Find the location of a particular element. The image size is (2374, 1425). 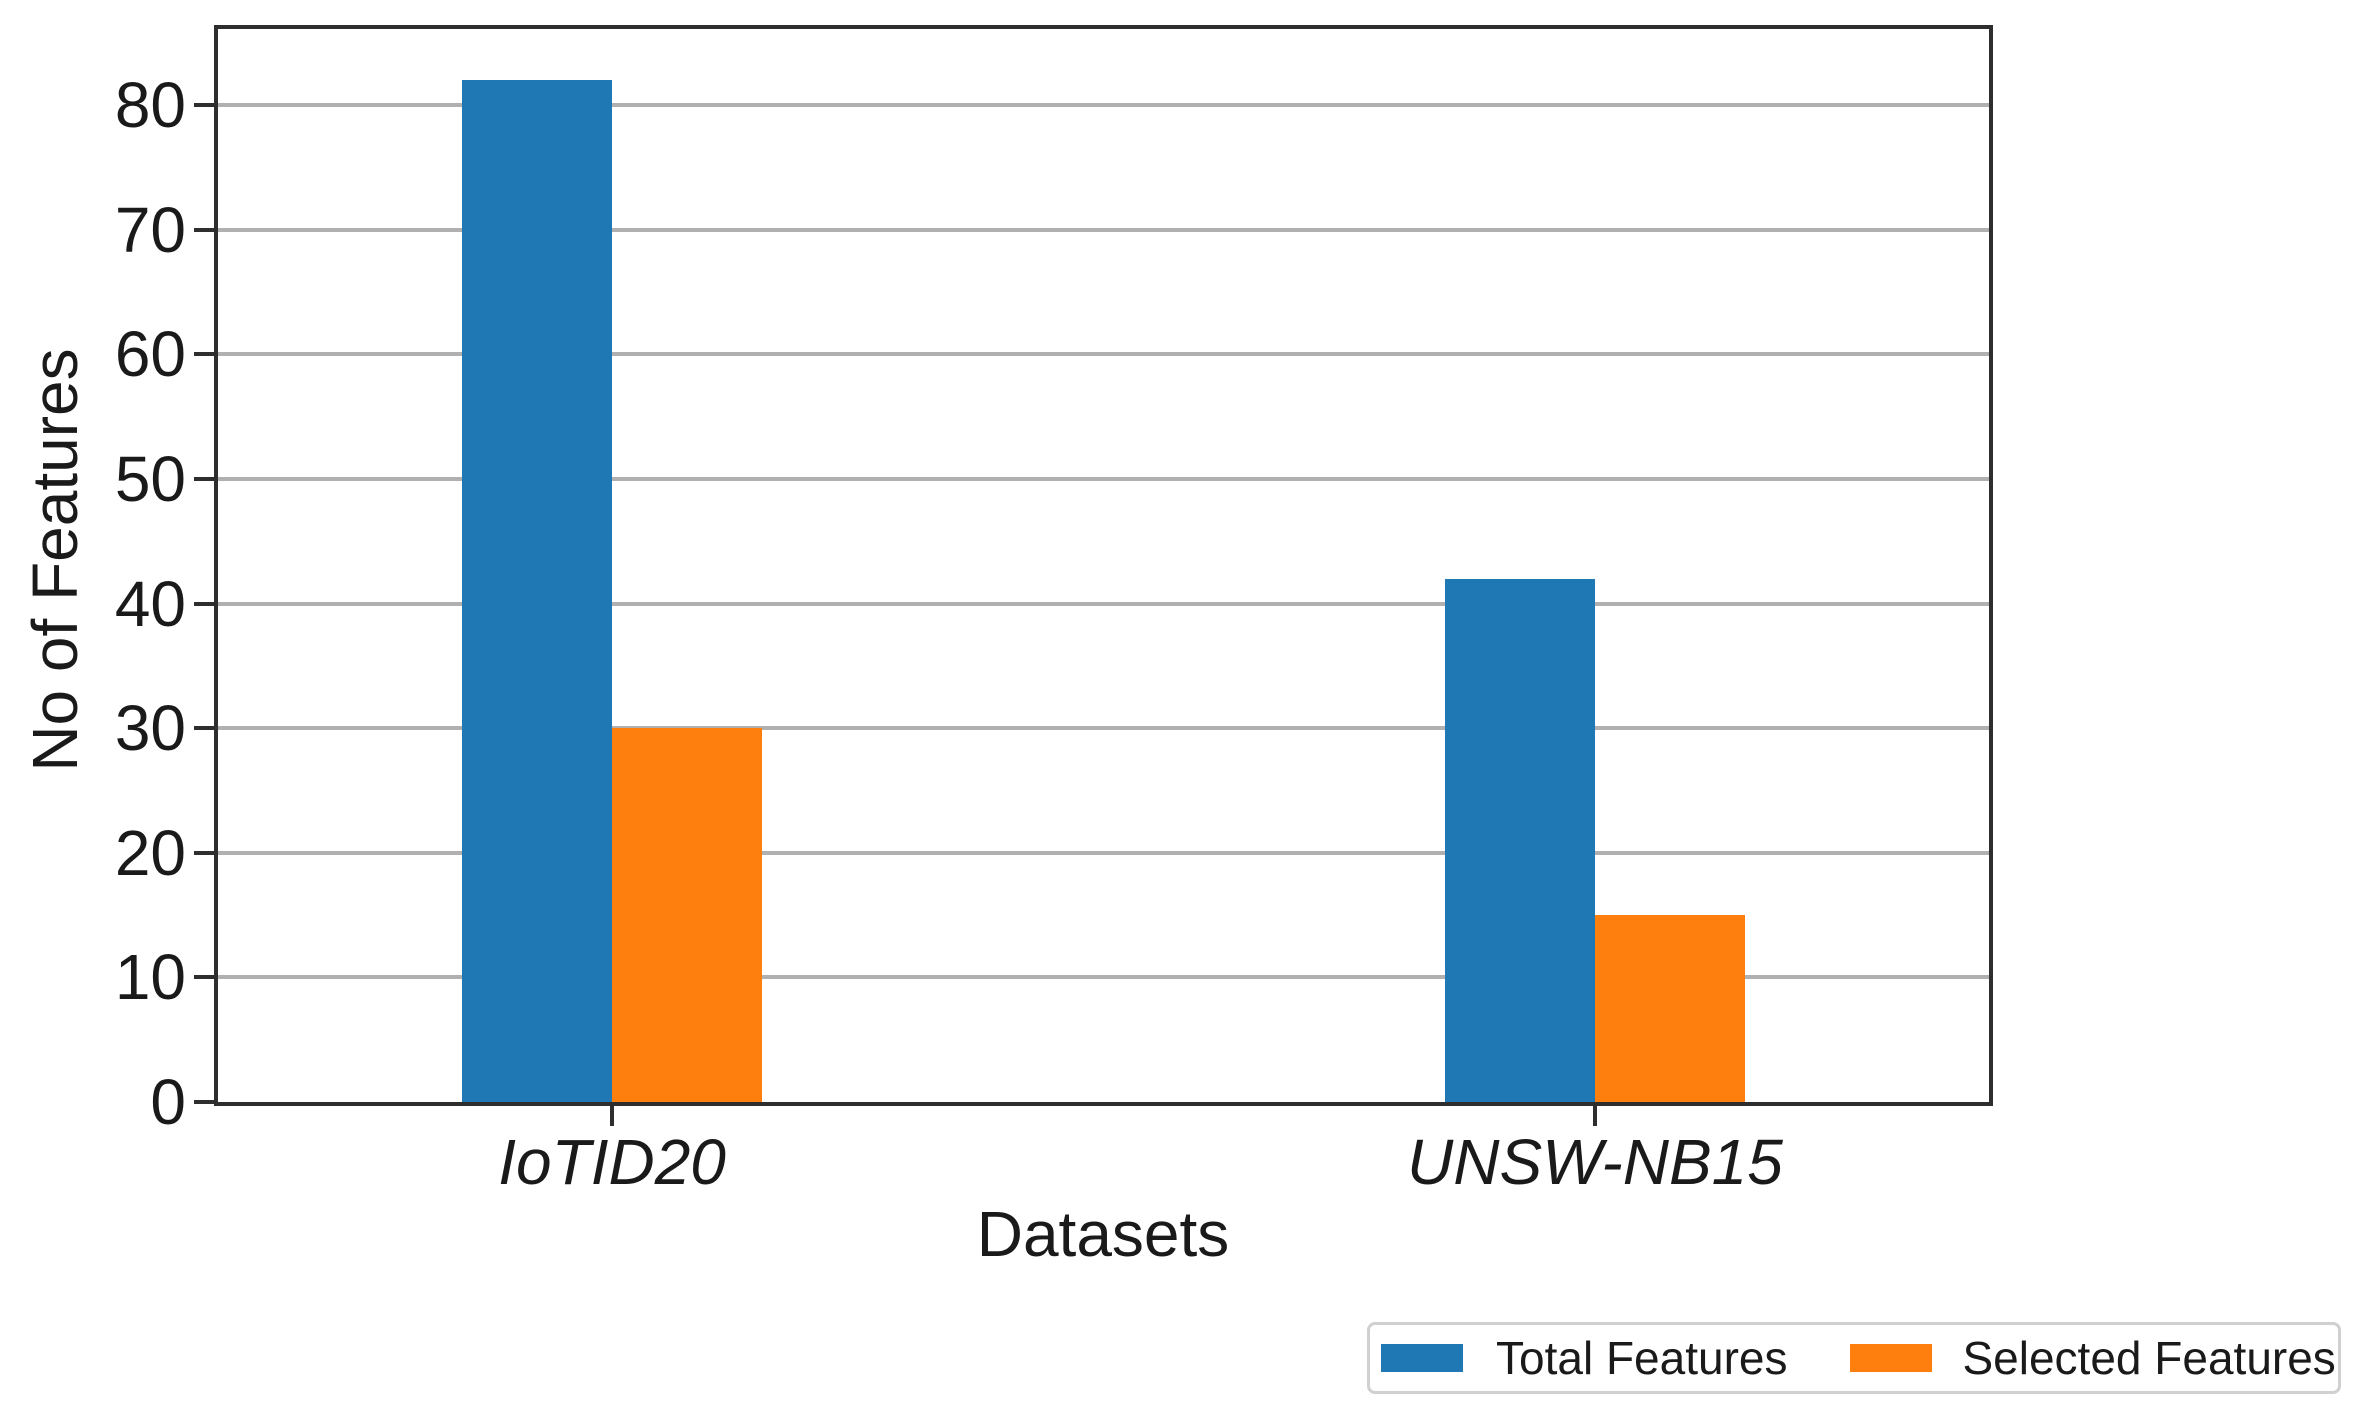

y-tick-label-10: 10 is located at coordinates (150, 977).